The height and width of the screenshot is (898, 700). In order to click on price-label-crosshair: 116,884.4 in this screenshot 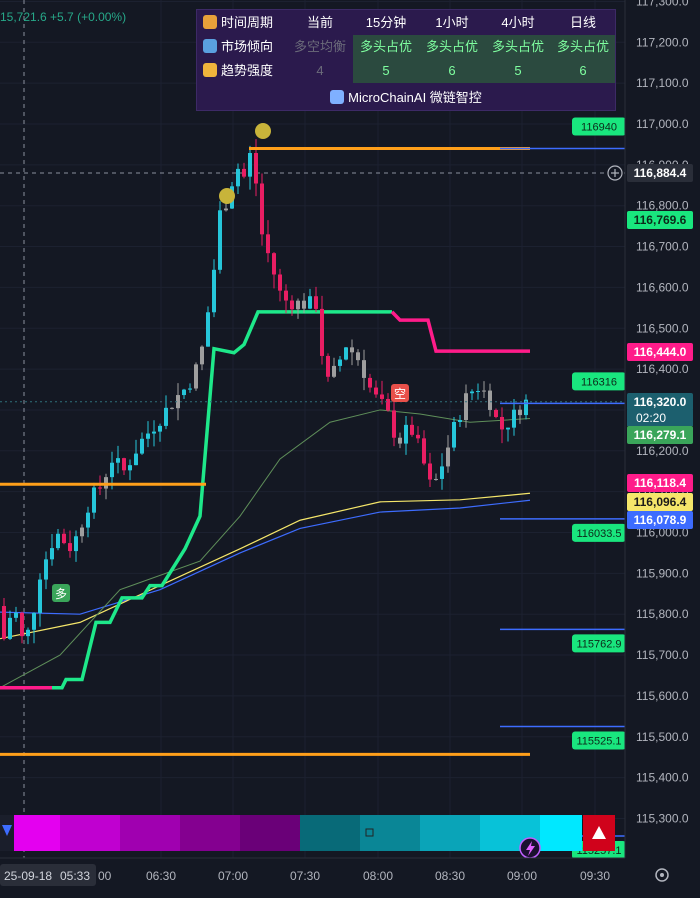, I will do `click(660, 173)`.